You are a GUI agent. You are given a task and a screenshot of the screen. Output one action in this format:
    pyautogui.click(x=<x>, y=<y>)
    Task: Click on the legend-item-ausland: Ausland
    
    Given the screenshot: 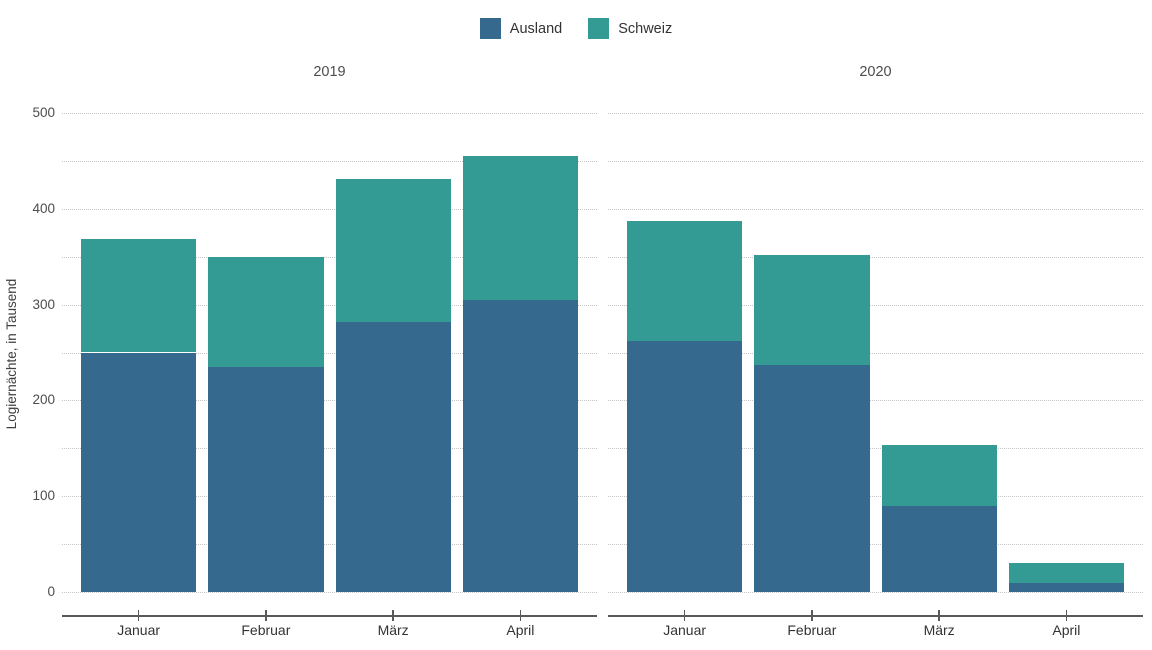 What is the action you would take?
    pyautogui.click(x=521, y=28)
    